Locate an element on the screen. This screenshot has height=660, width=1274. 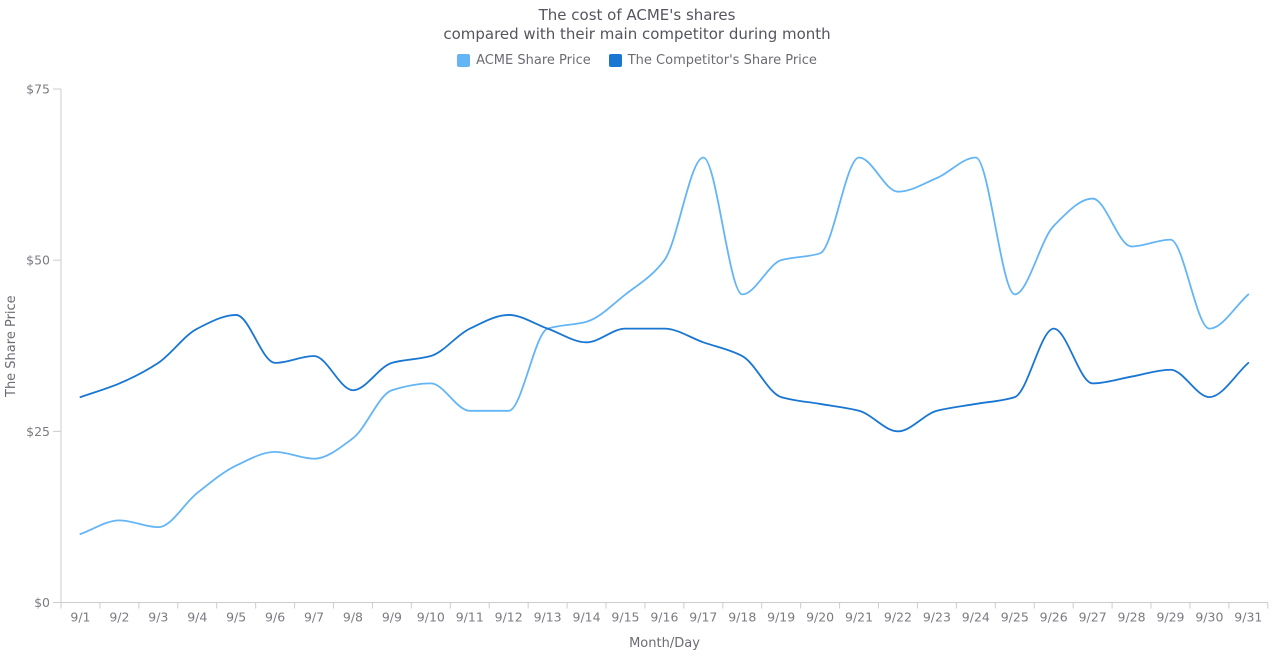
x-tick-label: 9/6 is located at coordinates (275, 617).